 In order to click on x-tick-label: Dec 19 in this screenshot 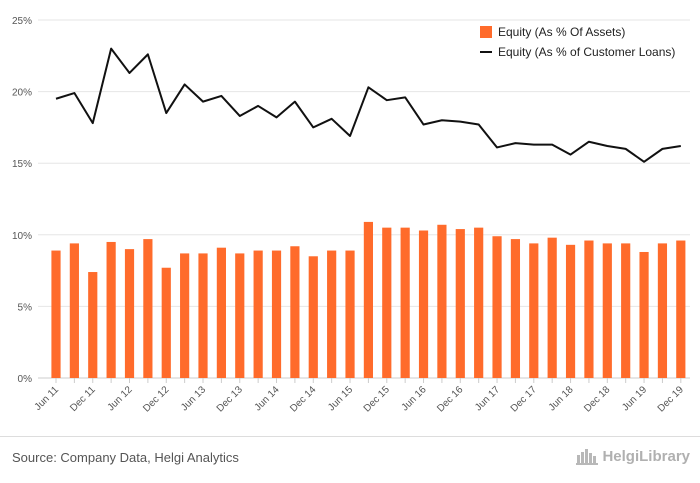, I will do `click(671, 399)`.